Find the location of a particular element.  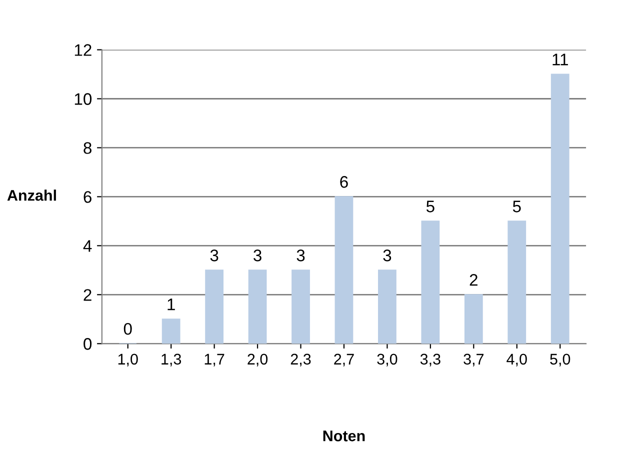

x-tick-label: 1,3 is located at coordinates (172, 360).